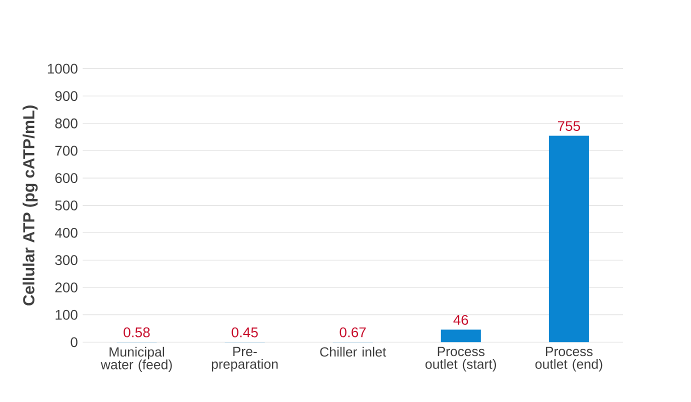 The image size is (691, 402). What do you see at coordinates (66, 233) in the screenshot?
I see `y-tick-label: 400` at bounding box center [66, 233].